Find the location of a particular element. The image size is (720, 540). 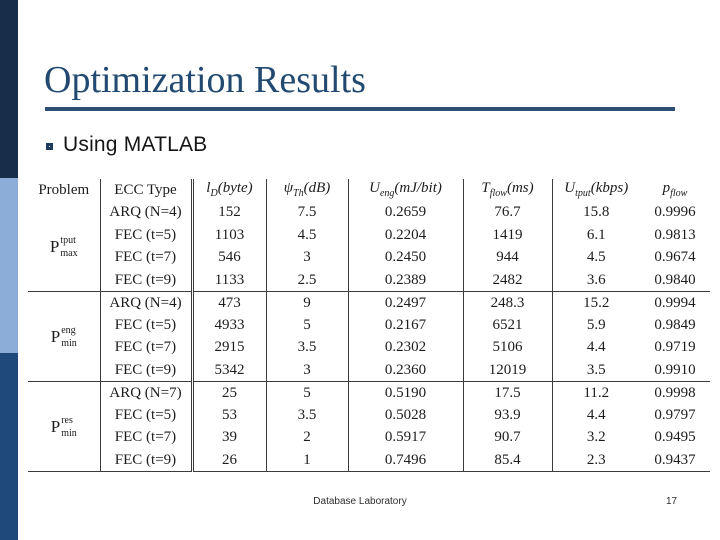

table-row: FEC (t=5) 53 3.5 0.5028 93.9 4.4 0.9797 is located at coordinates (369, 415).